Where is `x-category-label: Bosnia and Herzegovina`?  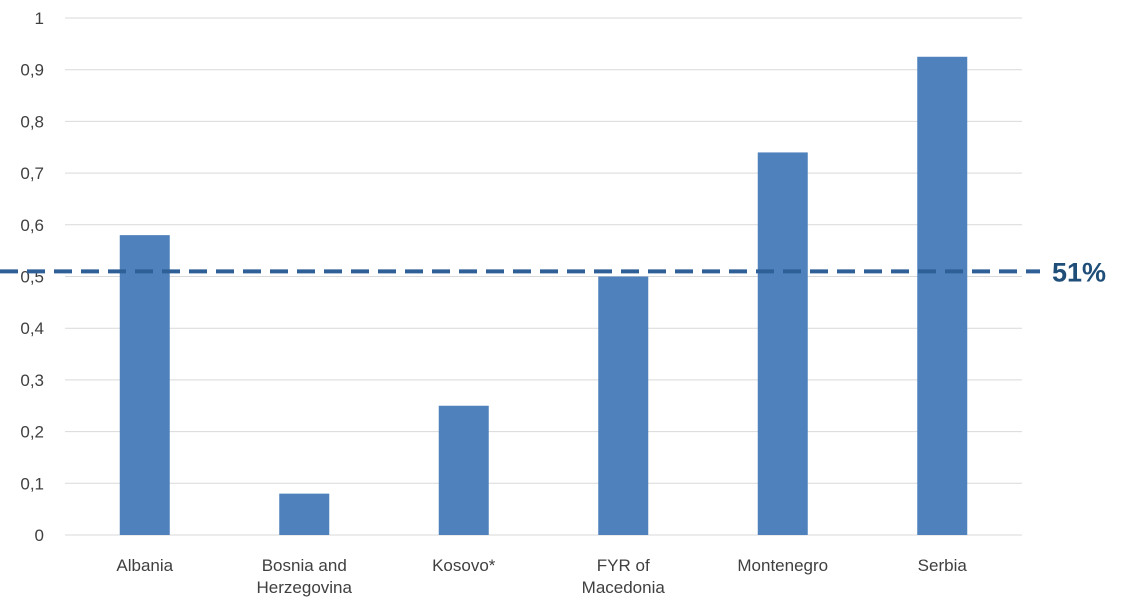
x-category-label: Bosnia and Herzegovina is located at coordinates (305, 576).